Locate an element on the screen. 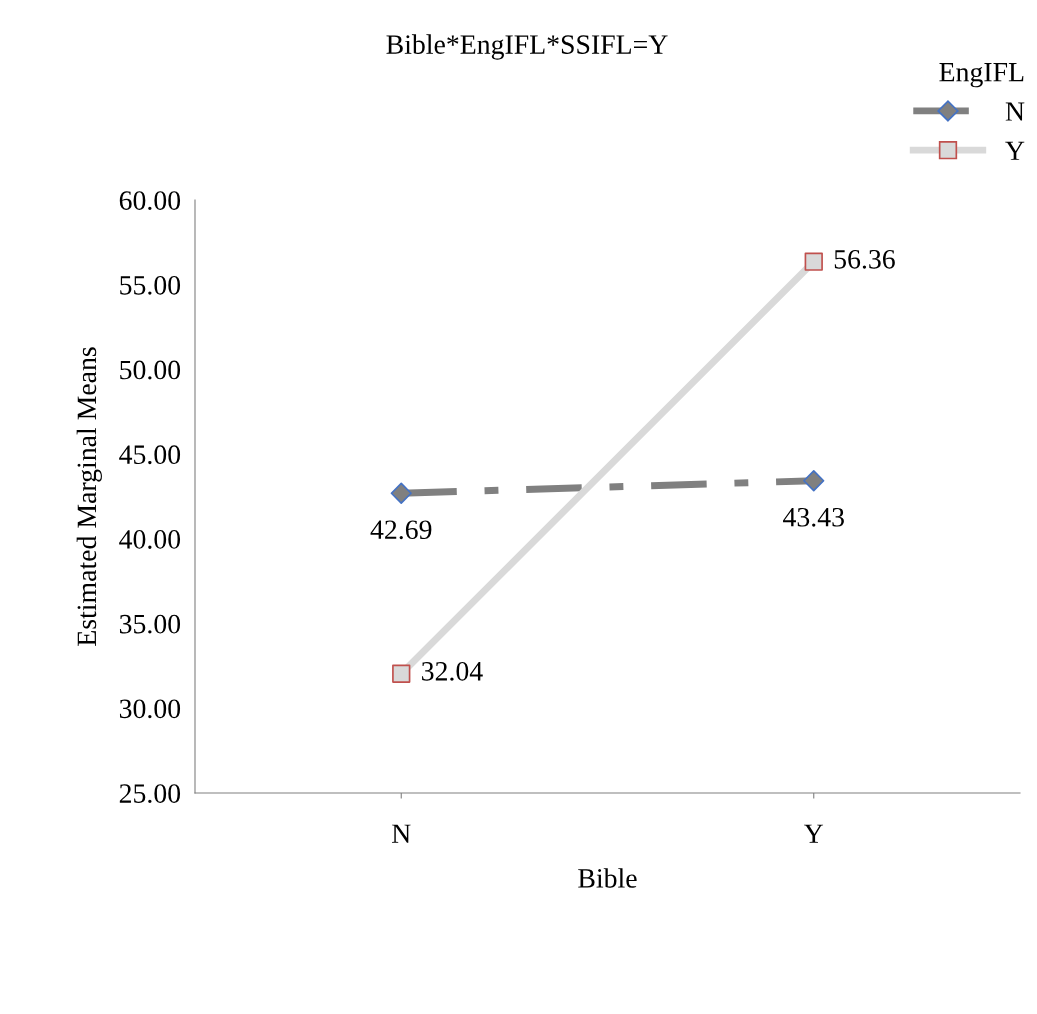 This screenshot has width=1037, height=1014. y-axis-title: Estimated Marginal Means is located at coordinates (89, 496).